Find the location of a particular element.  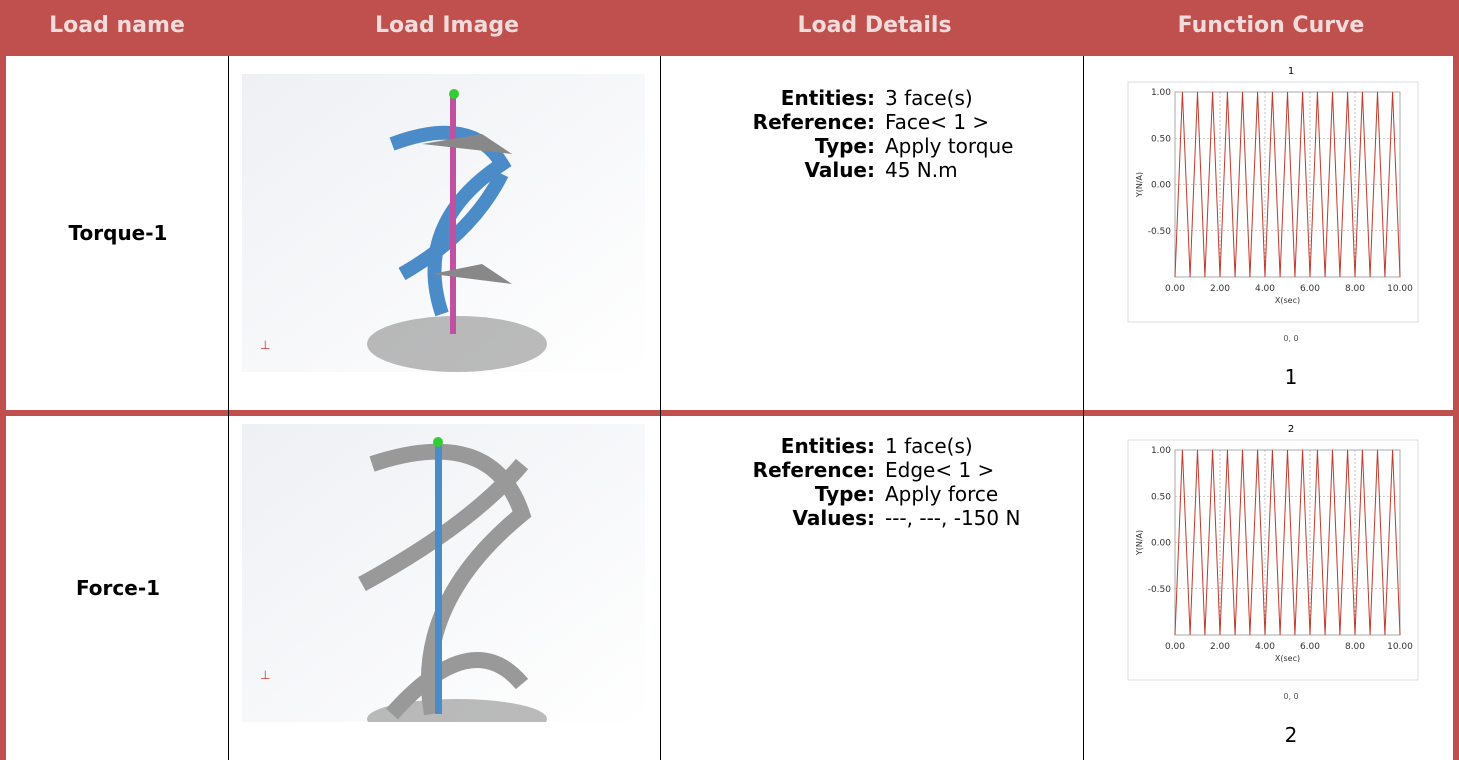

header-cell: Load Details is located at coordinates (874, 25).